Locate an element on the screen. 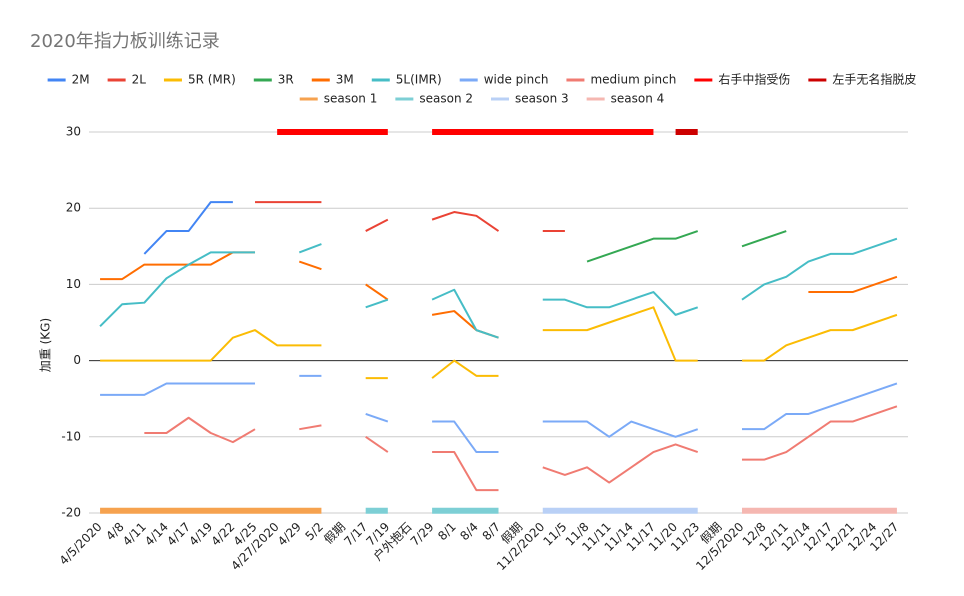 The image size is (964, 596). y-axis-label: 加重 (KG) is located at coordinates (46, 345).